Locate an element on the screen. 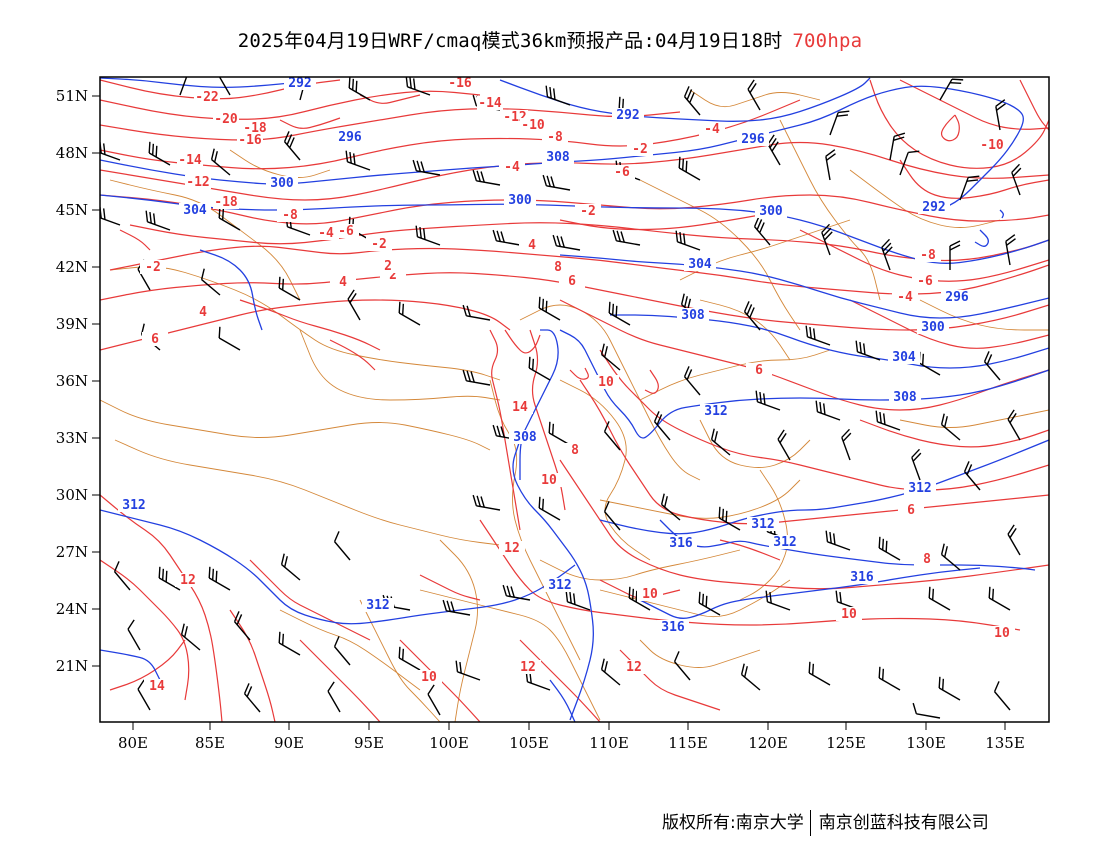 The width and height of the screenshot is (1100, 850). temperature-contour-label: -6 is located at coordinates (622, 172).